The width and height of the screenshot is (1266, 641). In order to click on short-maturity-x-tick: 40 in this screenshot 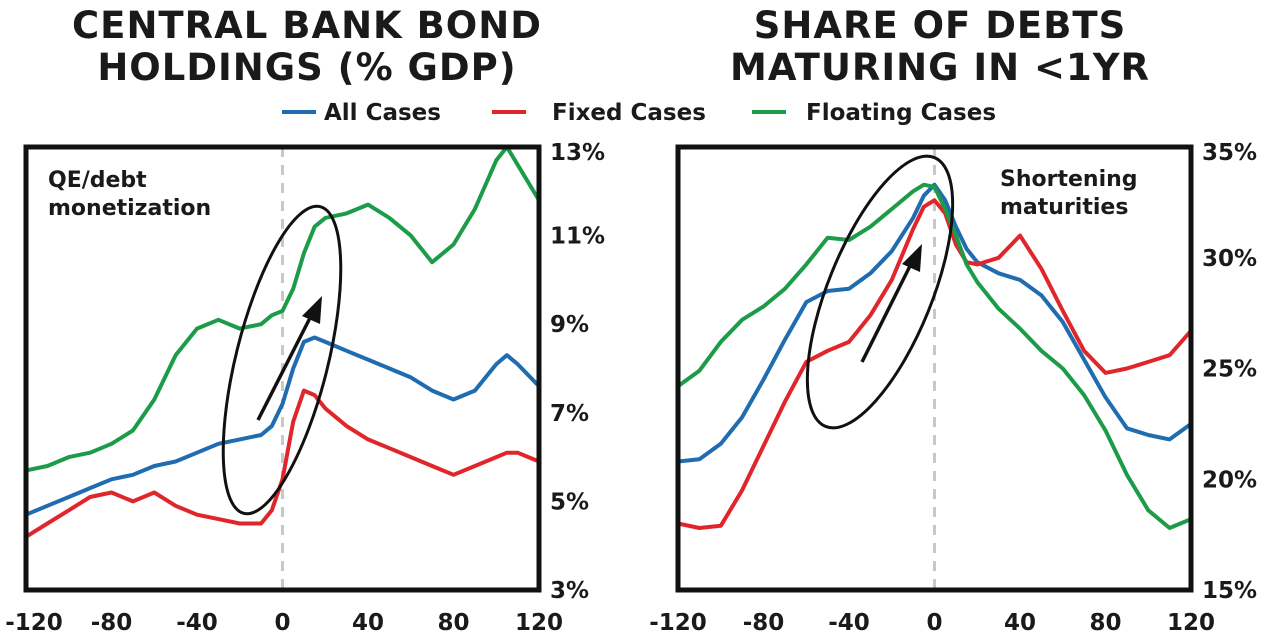, I will do `click(1020, 623)`.